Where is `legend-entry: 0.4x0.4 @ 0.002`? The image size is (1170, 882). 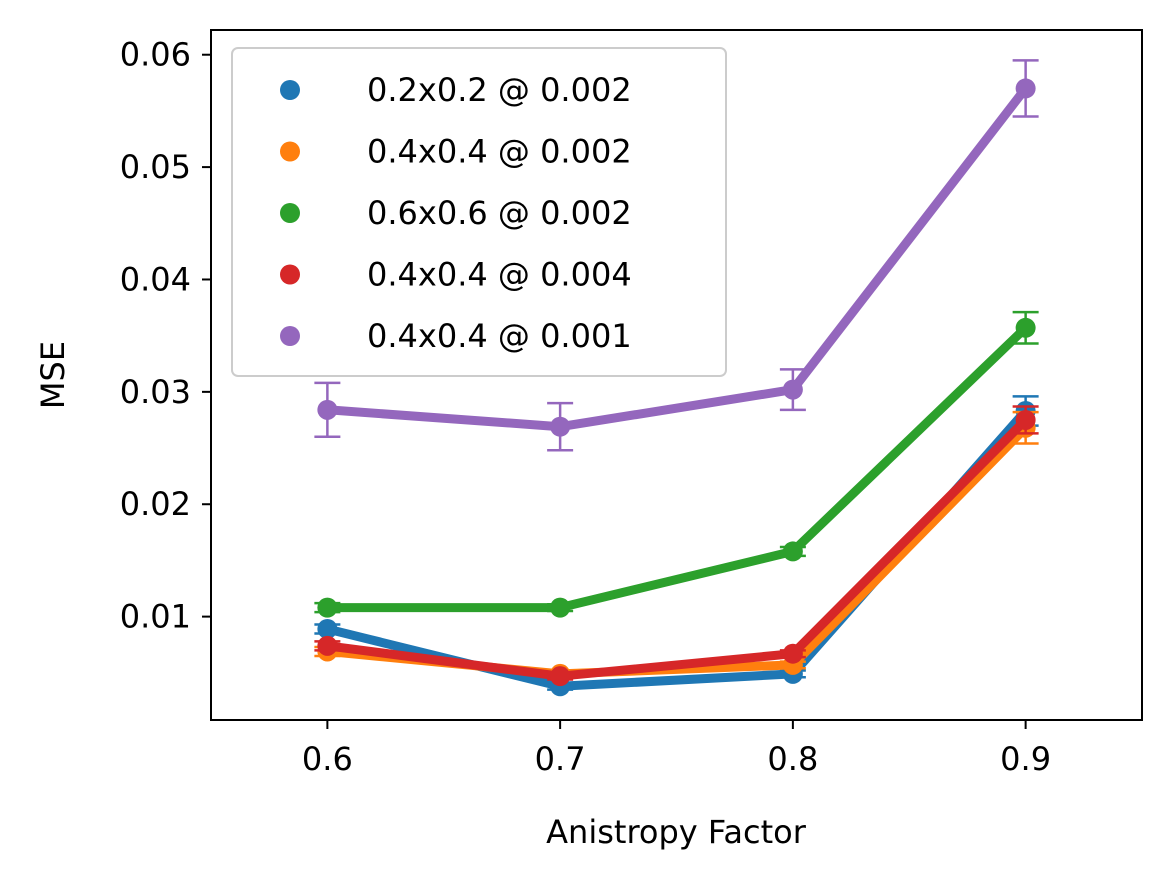 legend-entry: 0.4x0.4 @ 0.002 is located at coordinates (499, 152).